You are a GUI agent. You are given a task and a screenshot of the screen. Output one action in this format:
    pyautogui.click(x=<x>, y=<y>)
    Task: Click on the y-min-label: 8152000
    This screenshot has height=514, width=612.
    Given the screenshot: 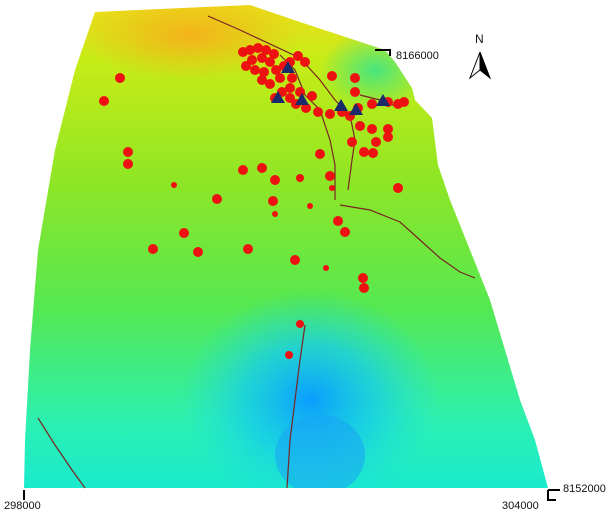 What is the action you would take?
    pyautogui.click(x=584, y=489)
    